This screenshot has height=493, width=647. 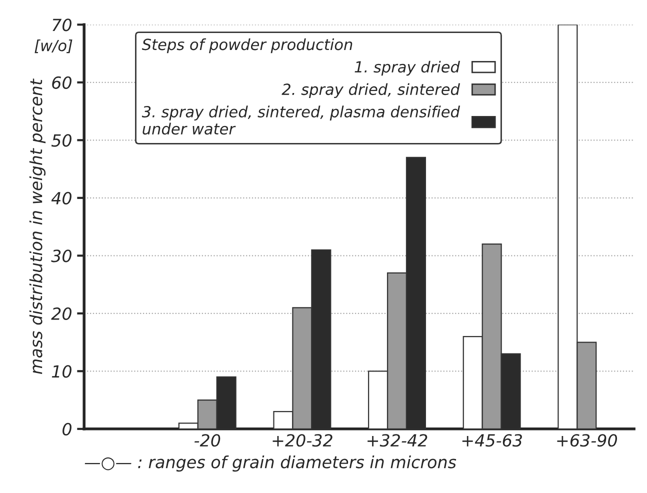 What do you see at coordinates (61, 140) in the screenshot?
I see `y-tick-label: 50` at bounding box center [61, 140].